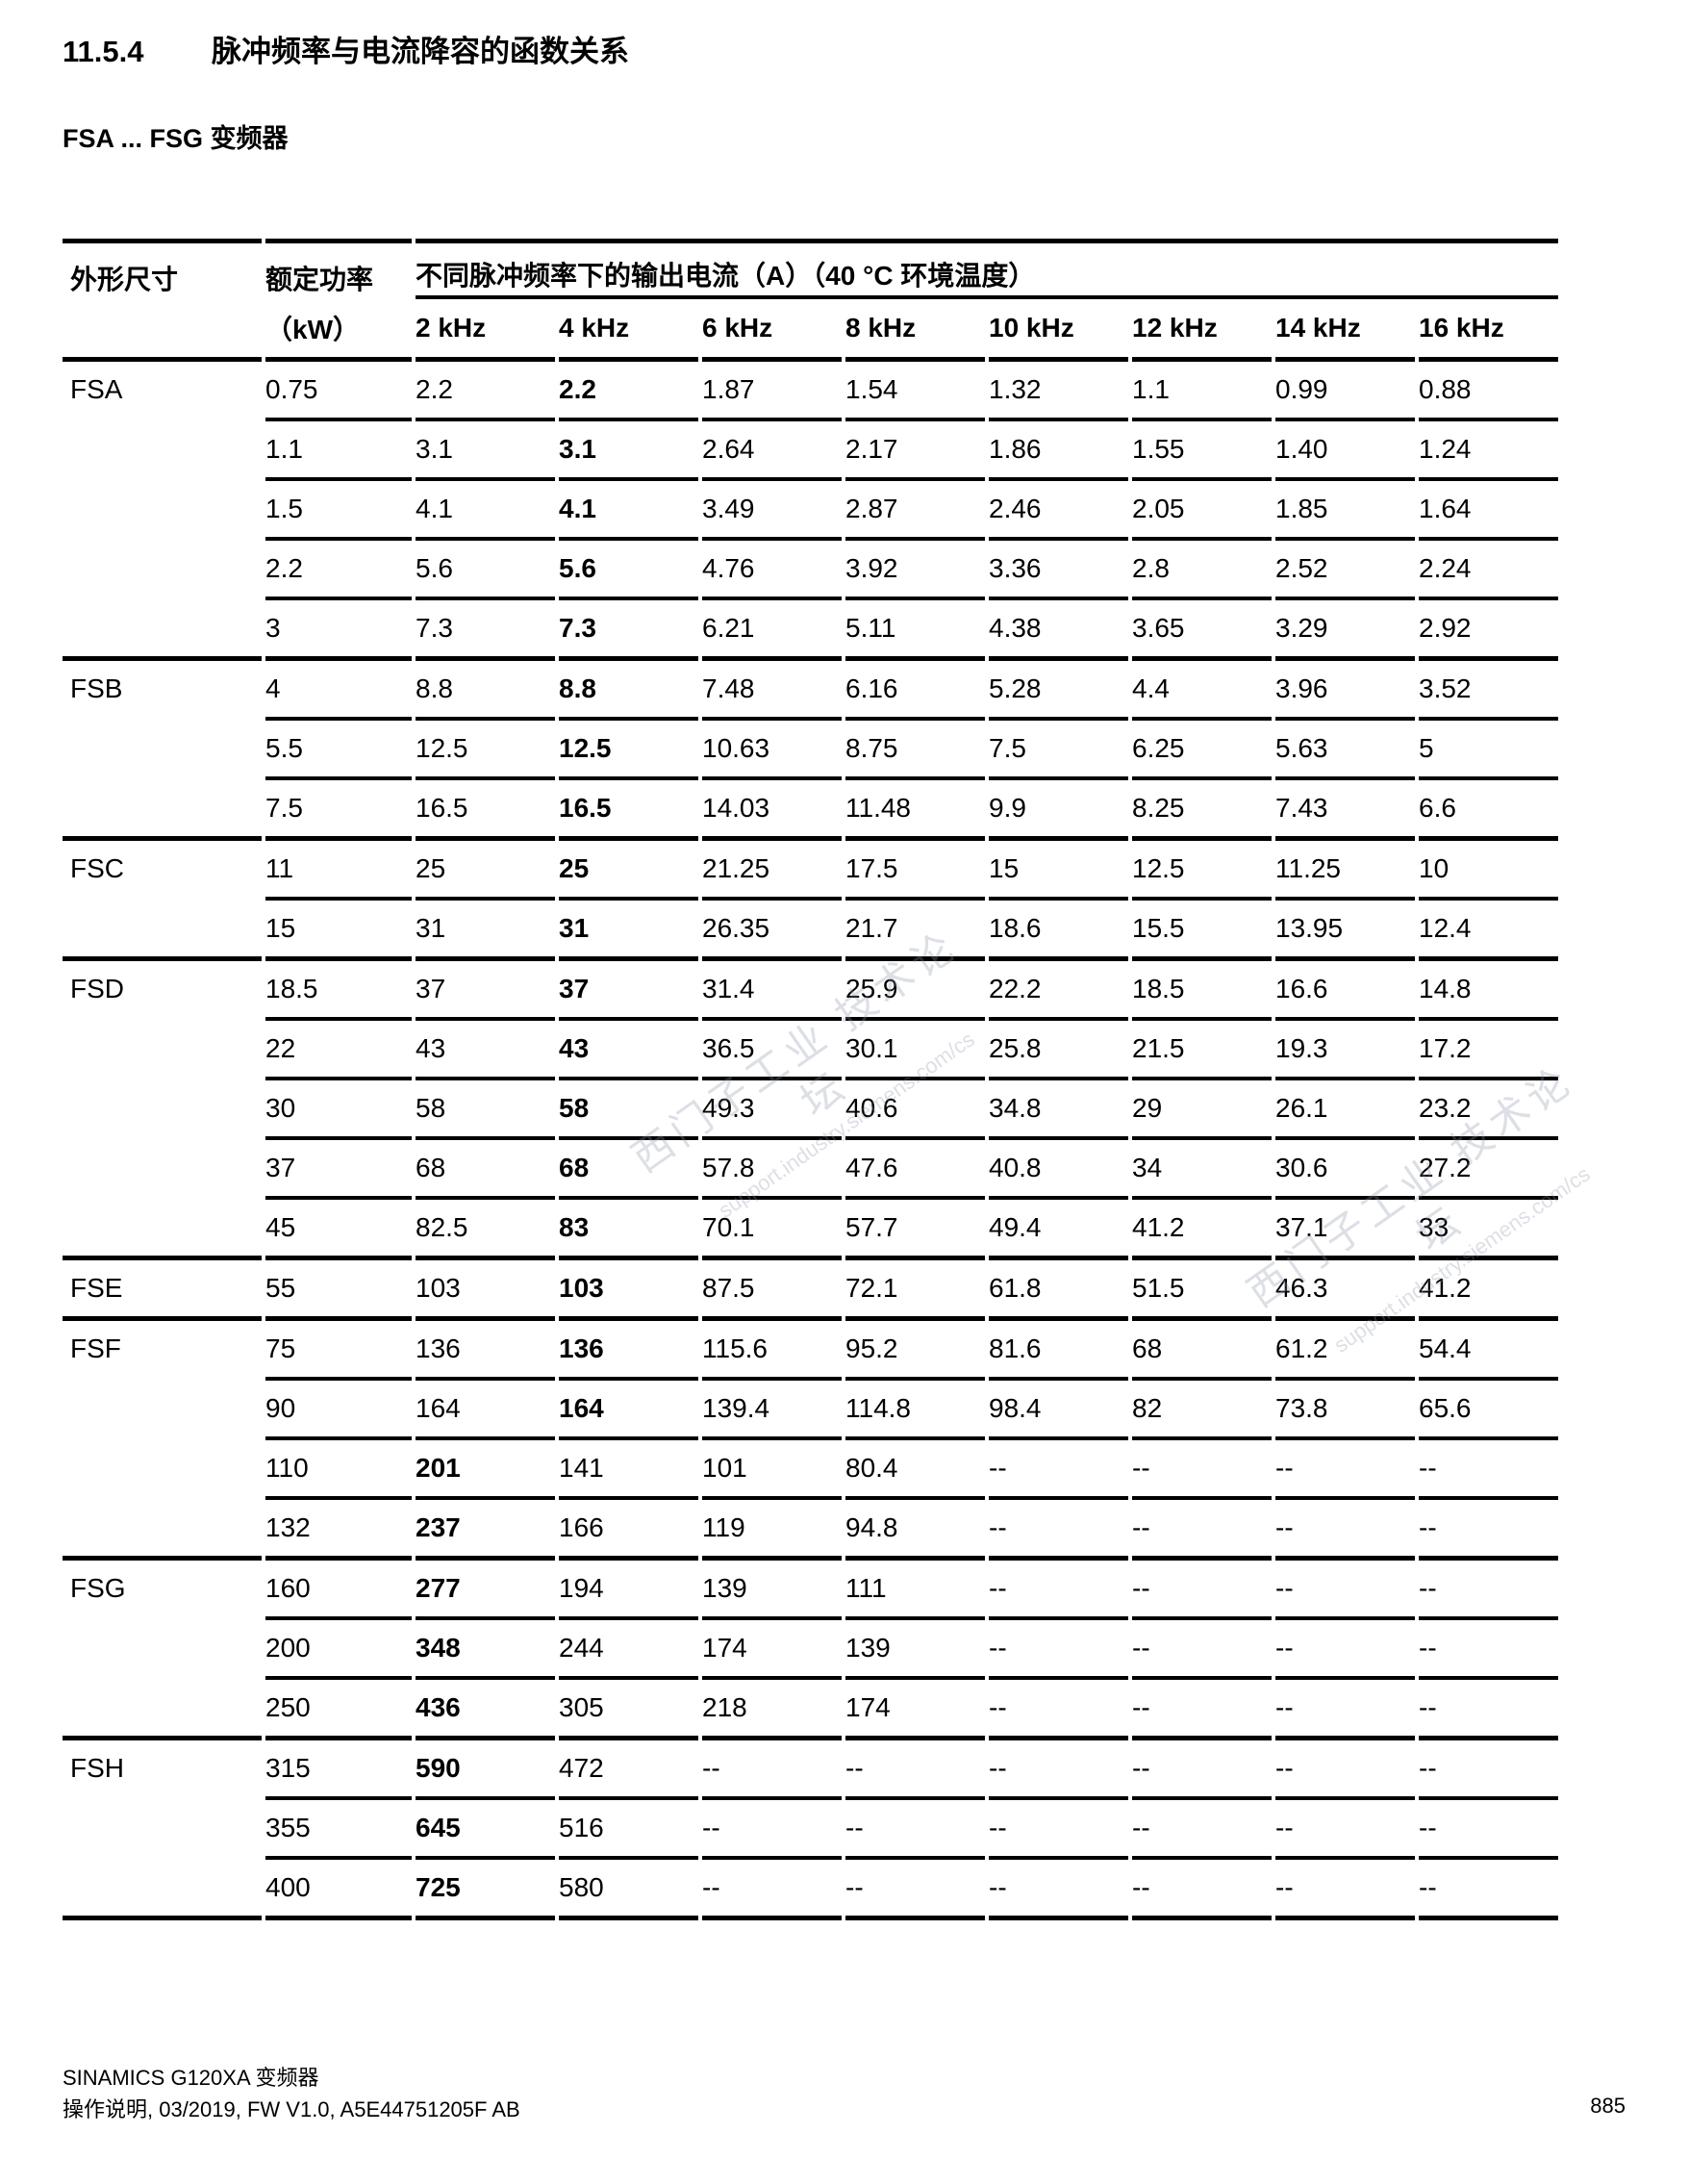 The image size is (1689, 2184). What do you see at coordinates (485, 1166) in the screenshot?
I see `current-value-cell: 68` at bounding box center [485, 1166].